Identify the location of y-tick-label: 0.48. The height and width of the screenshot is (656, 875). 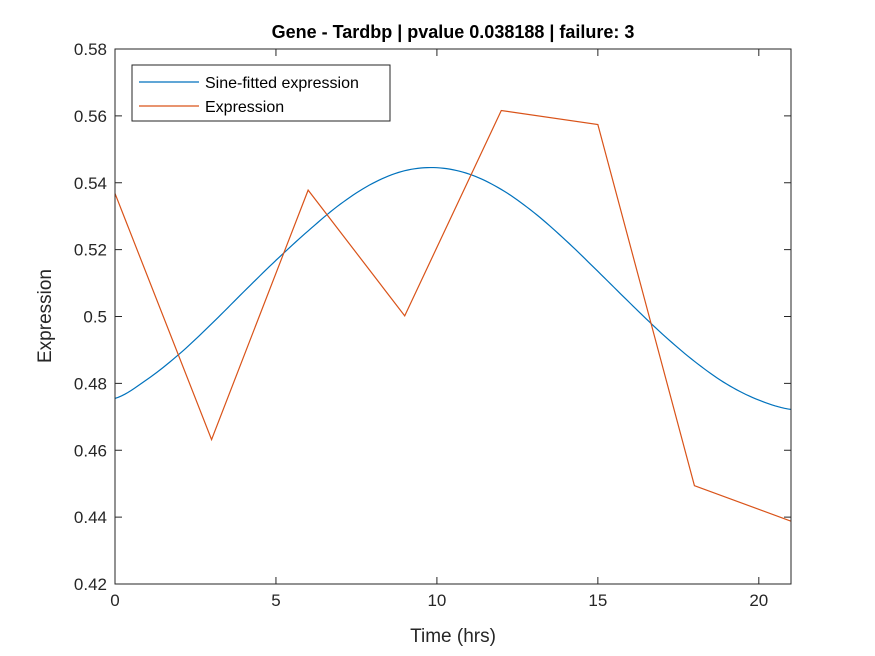
(90, 383).